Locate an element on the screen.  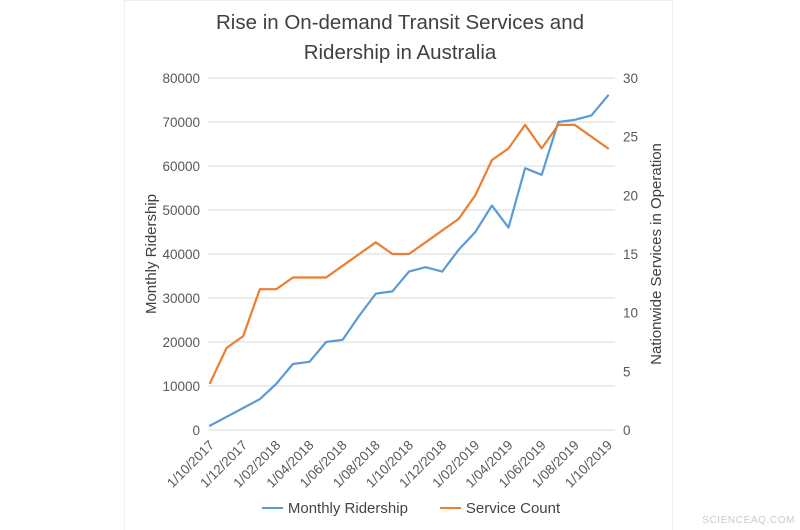
chart-title-line1: Rise in On-demand Transit Services and is located at coordinates (400, 22).